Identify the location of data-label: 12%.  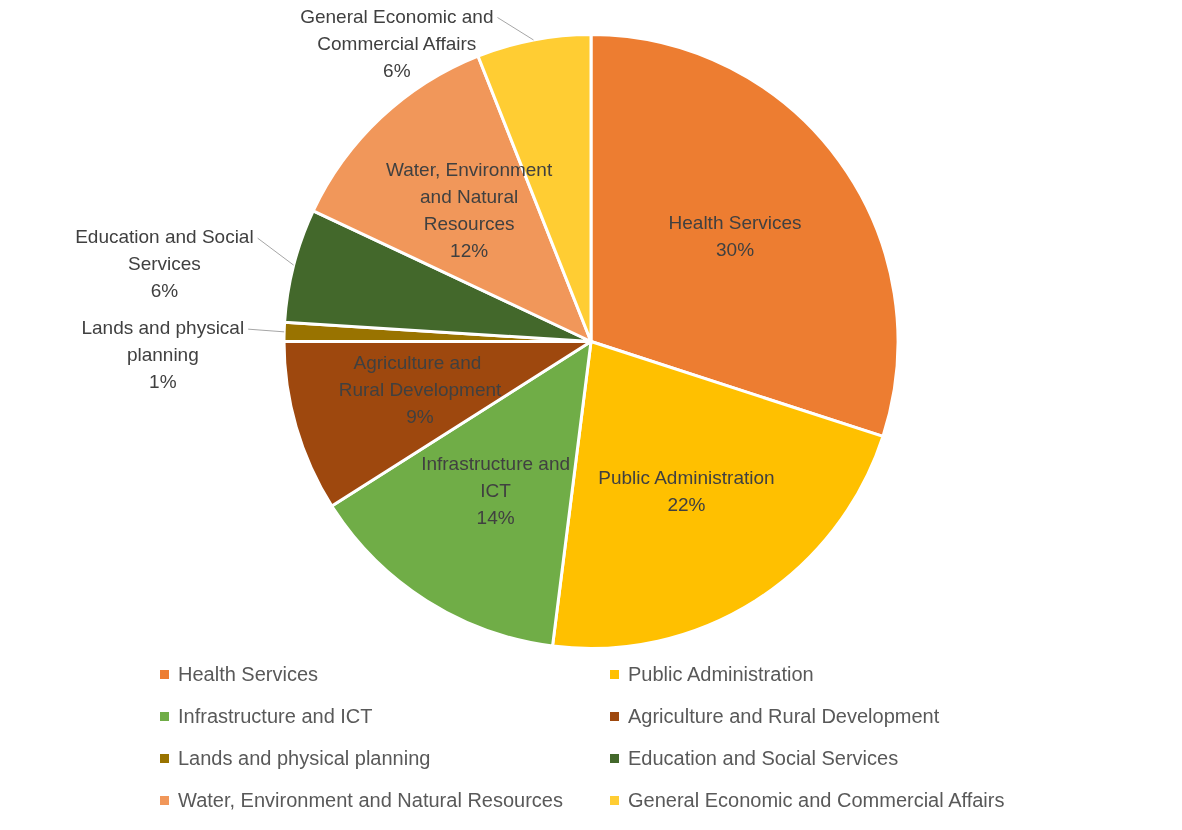
(469, 251).